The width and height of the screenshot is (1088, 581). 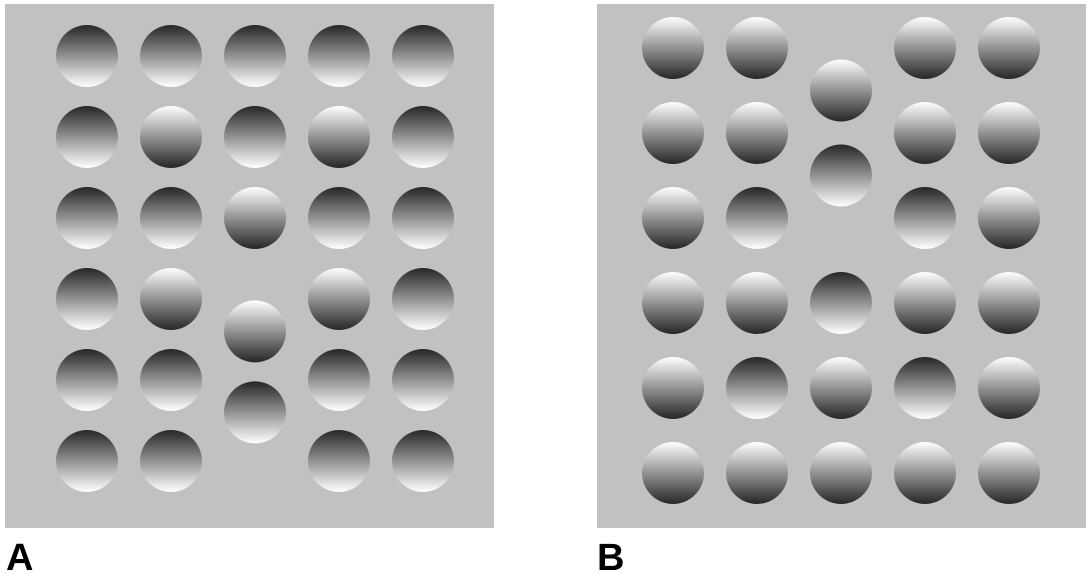 What do you see at coordinates (20, 558) in the screenshot?
I see `panel-a-label: A` at bounding box center [20, 558].